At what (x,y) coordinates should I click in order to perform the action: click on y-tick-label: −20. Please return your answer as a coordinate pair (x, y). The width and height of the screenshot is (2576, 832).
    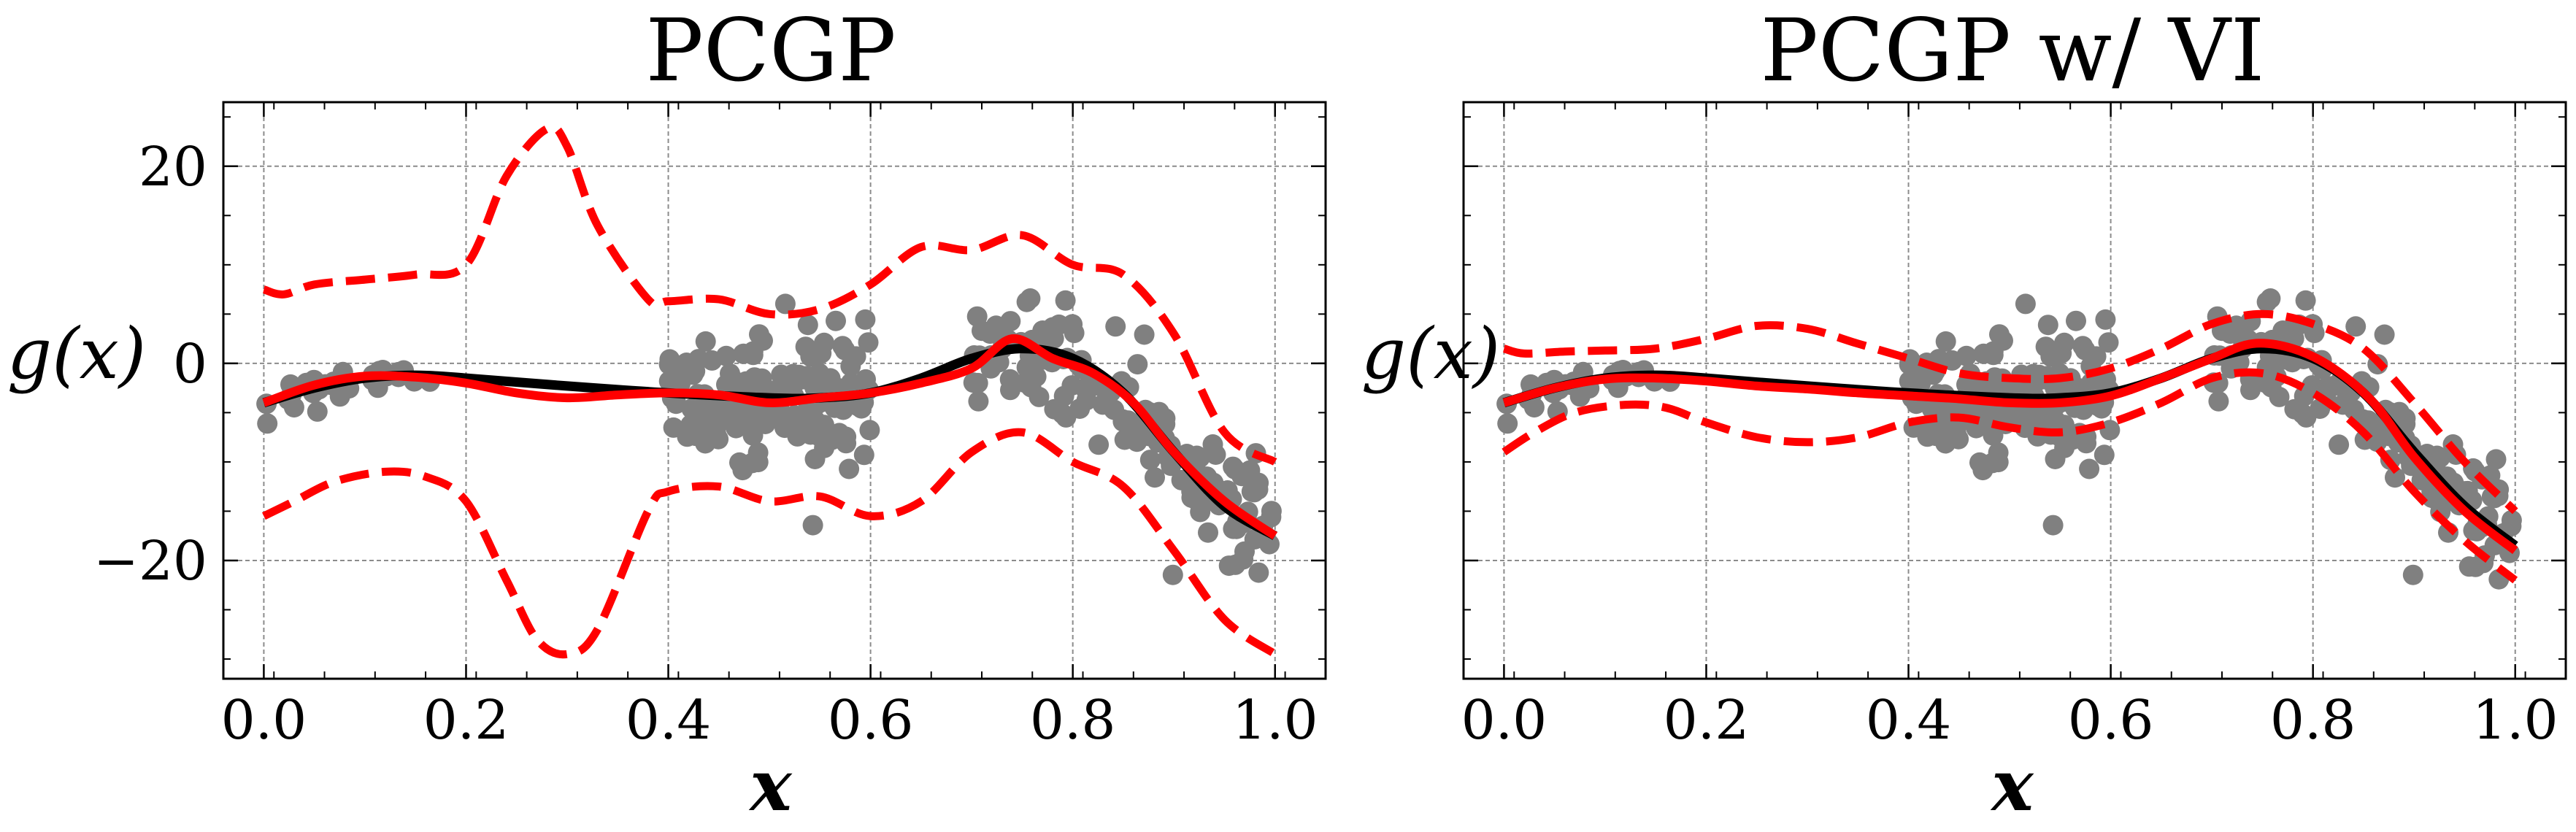
    Looking at the image, I should click on (150, 562).